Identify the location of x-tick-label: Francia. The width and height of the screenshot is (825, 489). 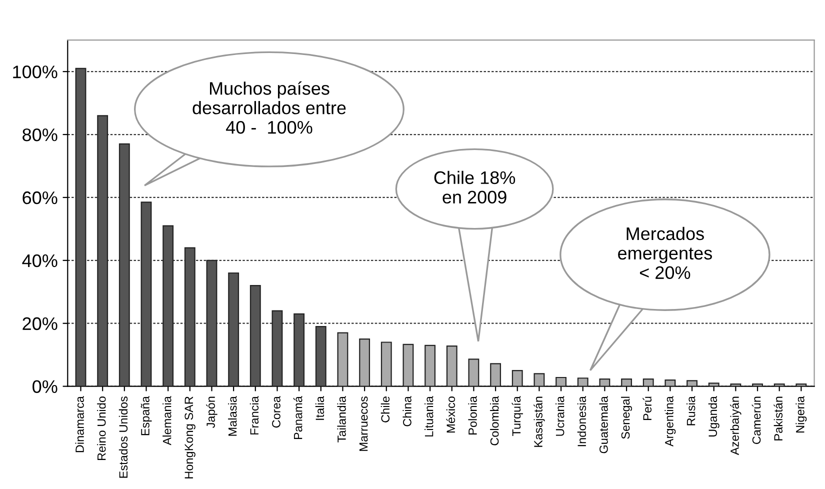
(254, 415).